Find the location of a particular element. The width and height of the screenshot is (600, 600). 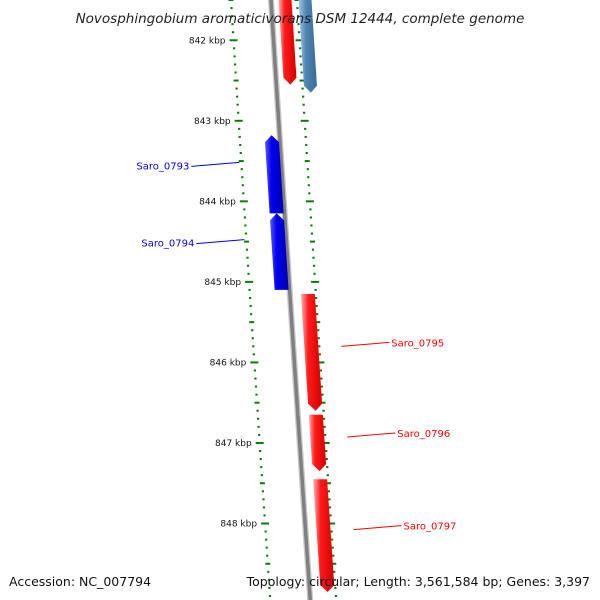

gene-label-saro_0797: Saro_0797 is located at coordinates (429, 527).